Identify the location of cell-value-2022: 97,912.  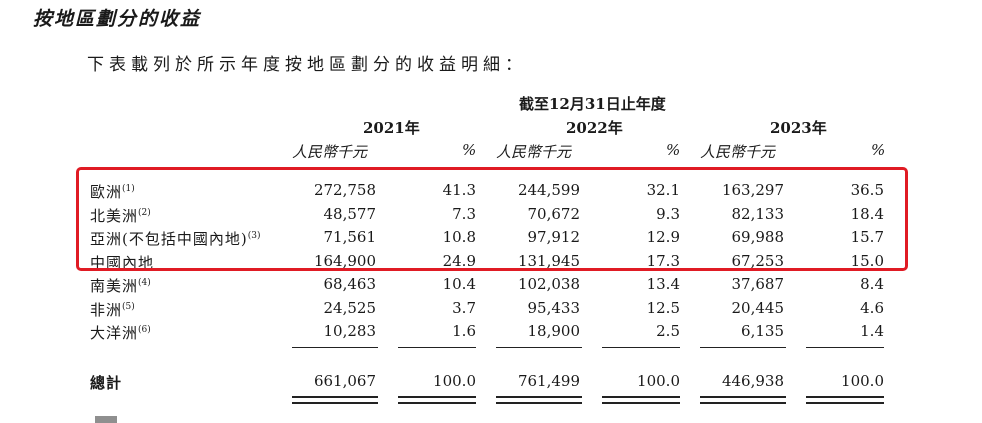
(554, 237).